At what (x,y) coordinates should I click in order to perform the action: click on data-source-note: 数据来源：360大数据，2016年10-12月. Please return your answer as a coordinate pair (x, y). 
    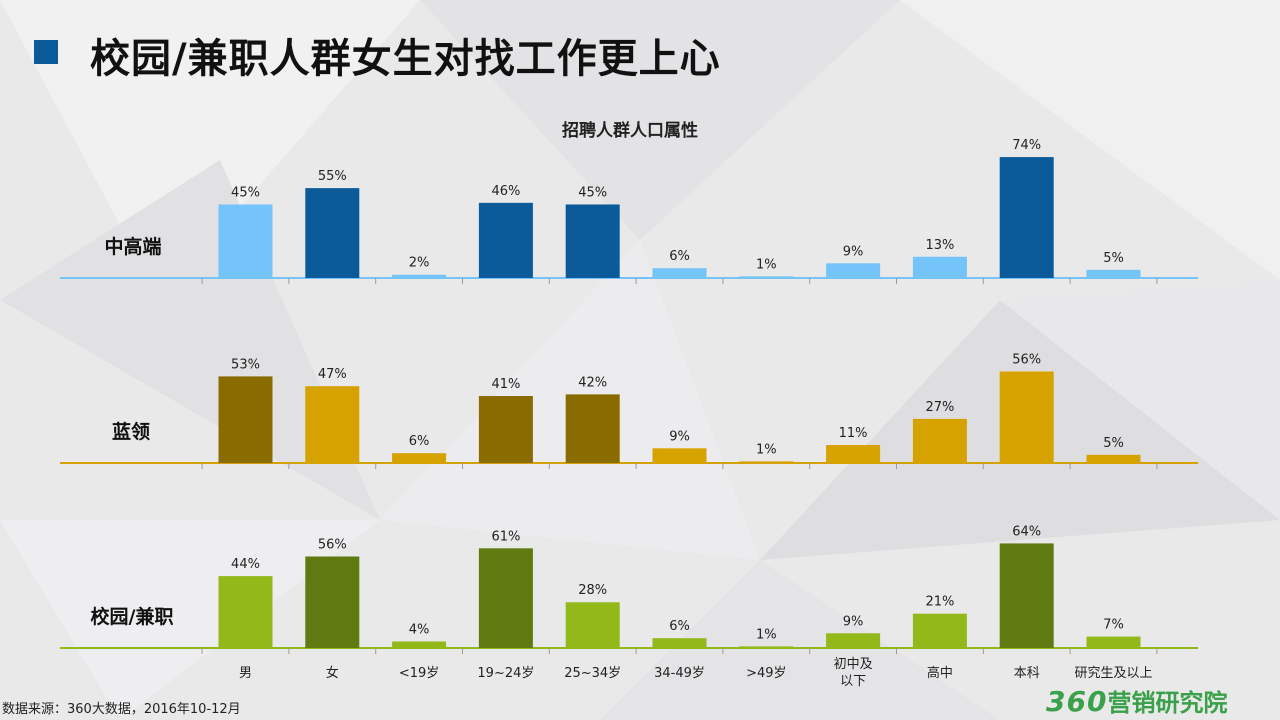
    Looking at the image, I should click on (121, 709).